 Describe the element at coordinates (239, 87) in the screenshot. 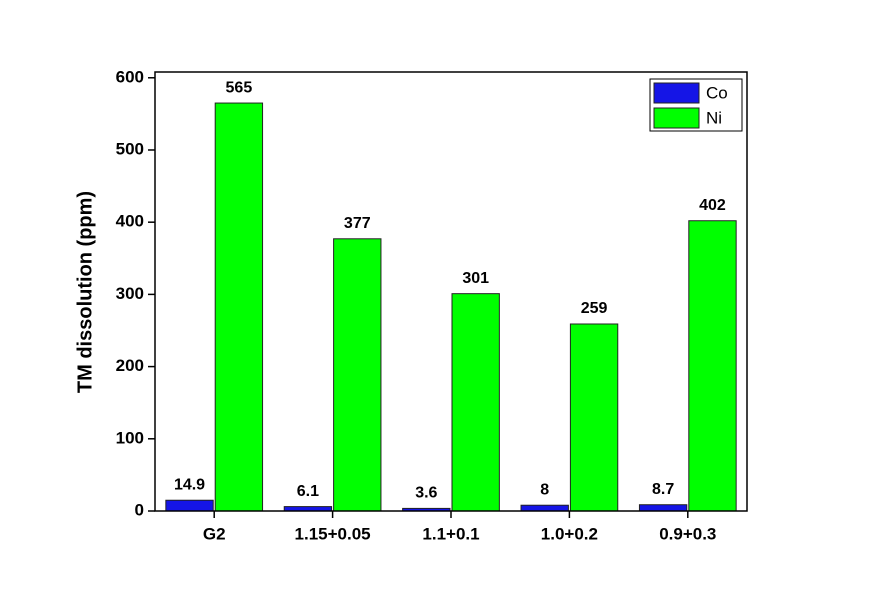

I see `value-label: 565` at that location.